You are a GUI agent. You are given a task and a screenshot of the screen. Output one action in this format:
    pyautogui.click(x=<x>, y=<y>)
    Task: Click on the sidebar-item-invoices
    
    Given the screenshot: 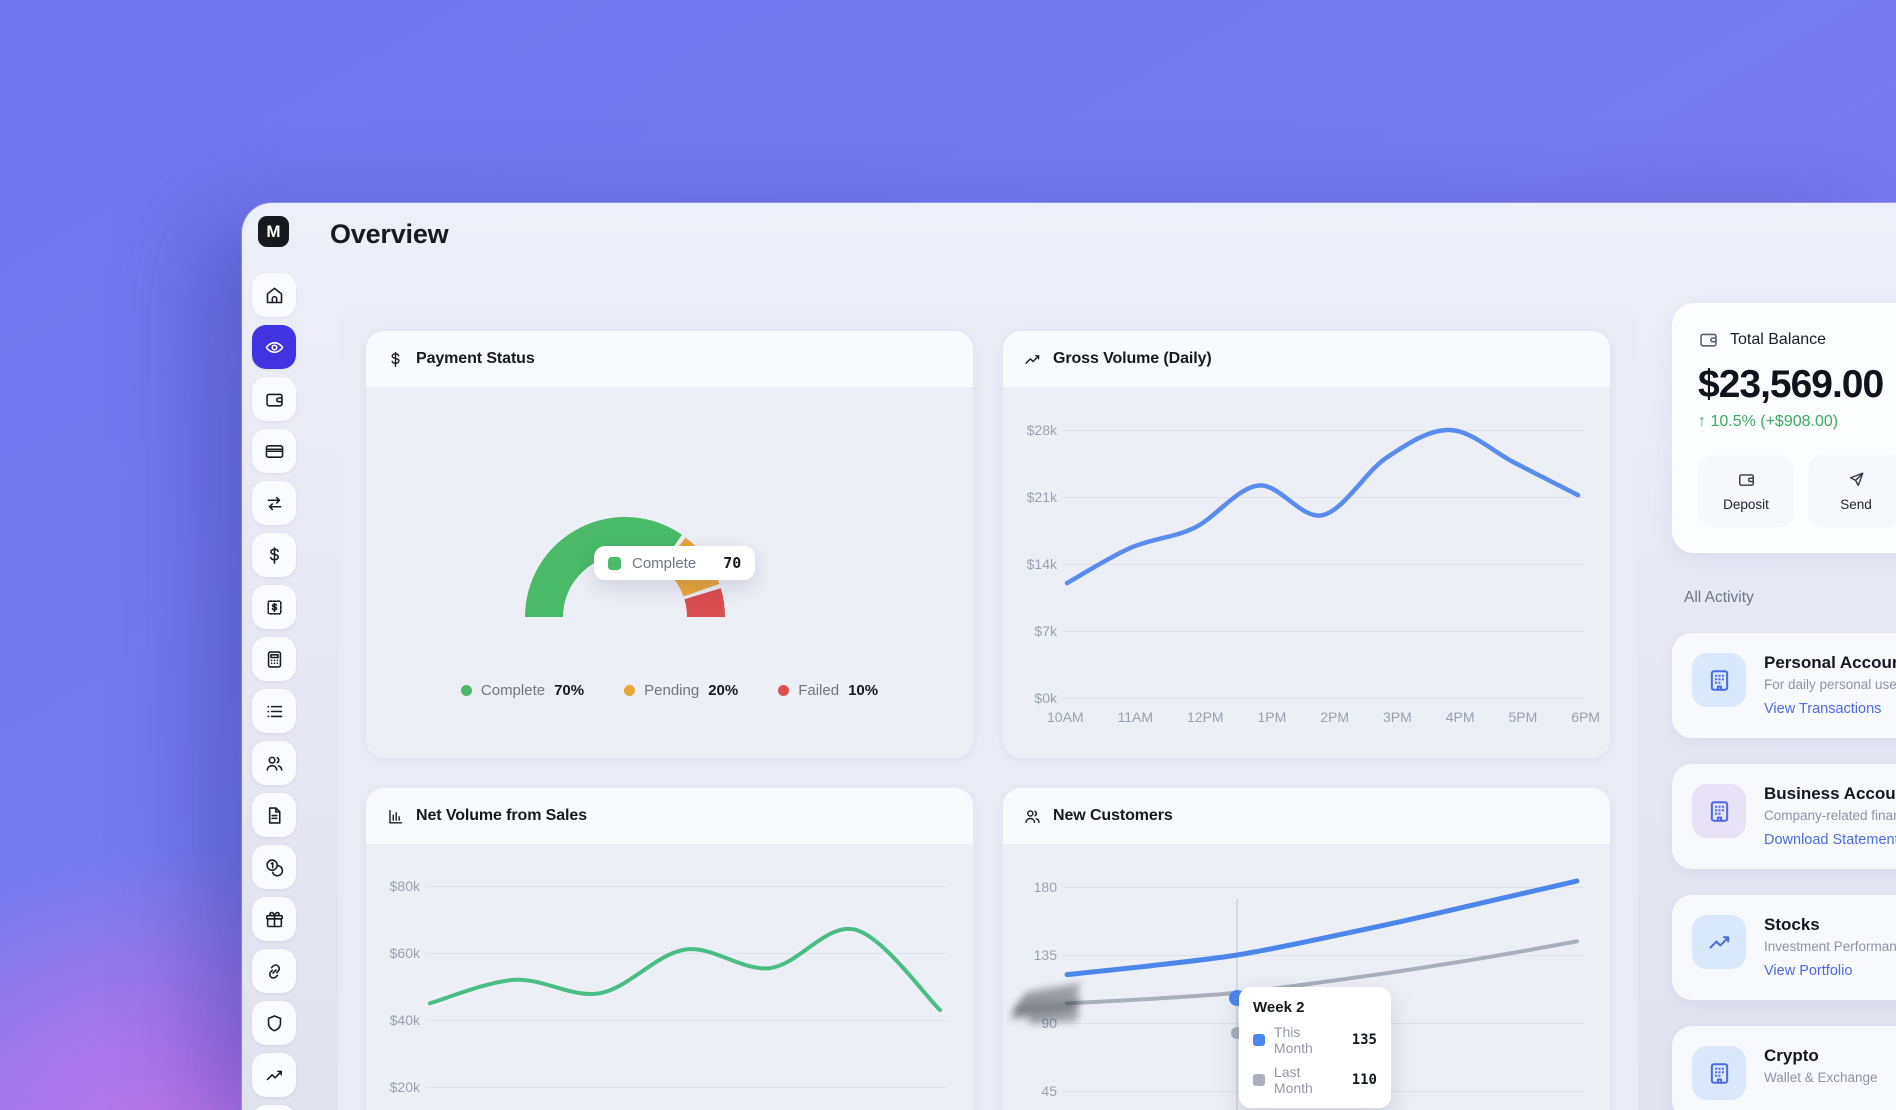 What is the action you would take?
    pyautogui.click(x=274, y=607)
    